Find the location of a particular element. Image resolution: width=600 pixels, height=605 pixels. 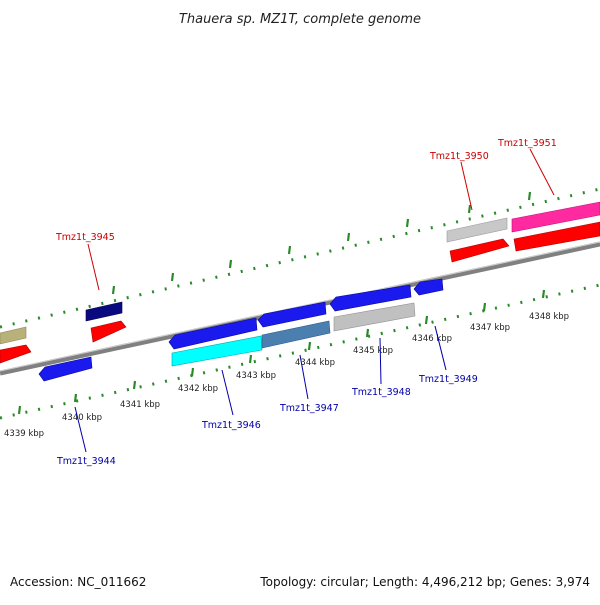

gene-label-tmz1t-3947: Tmz1t_3947 is located at coordinates (309, 408).